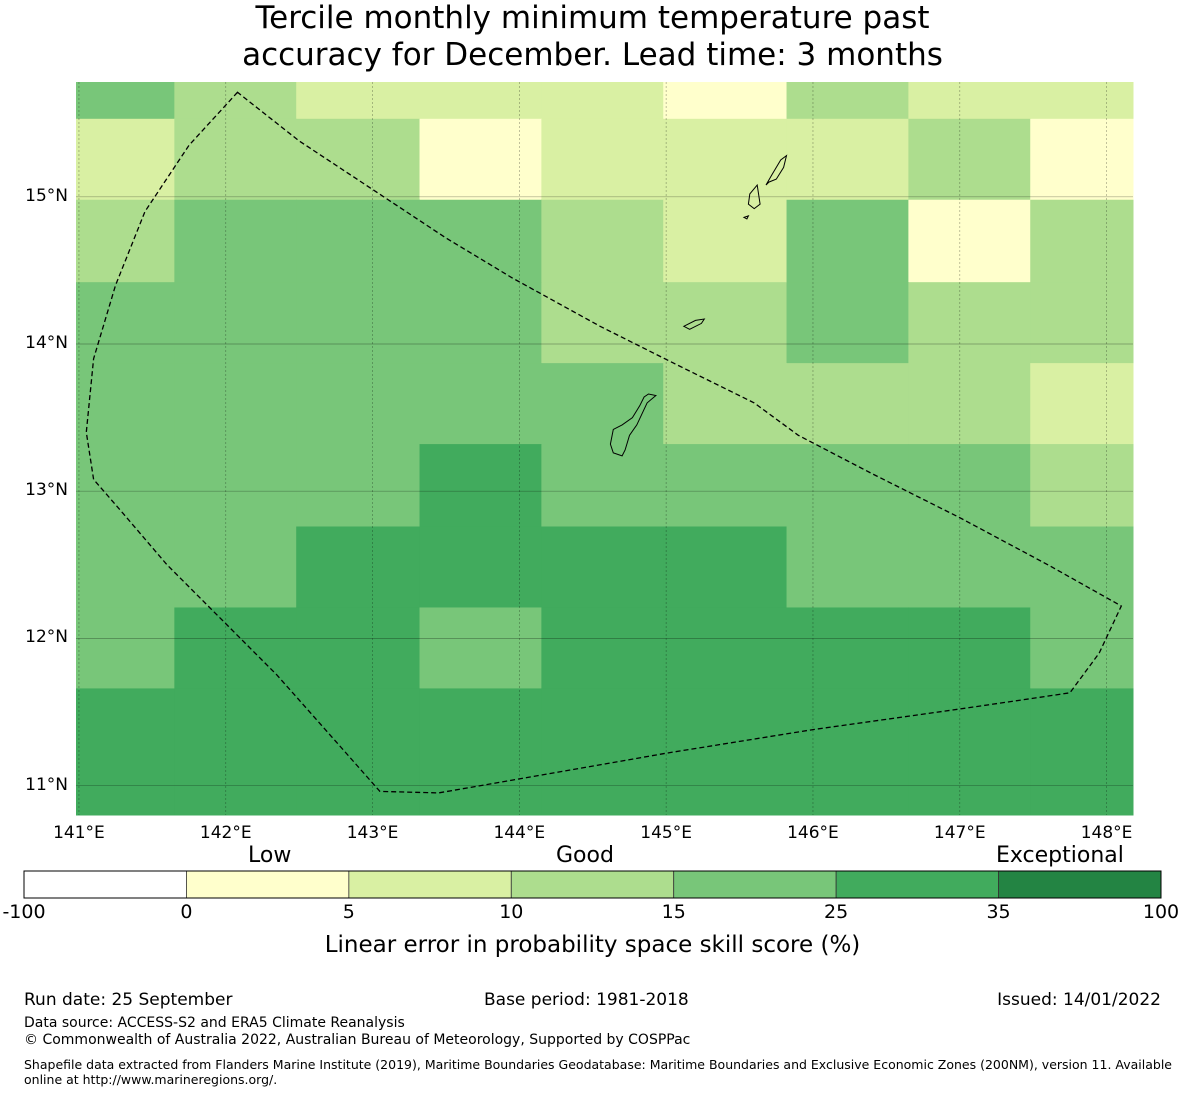  Describe the element at coordinates (372, 833) in the screenshot. I see `lon-tick-label: 143°E` at that location.